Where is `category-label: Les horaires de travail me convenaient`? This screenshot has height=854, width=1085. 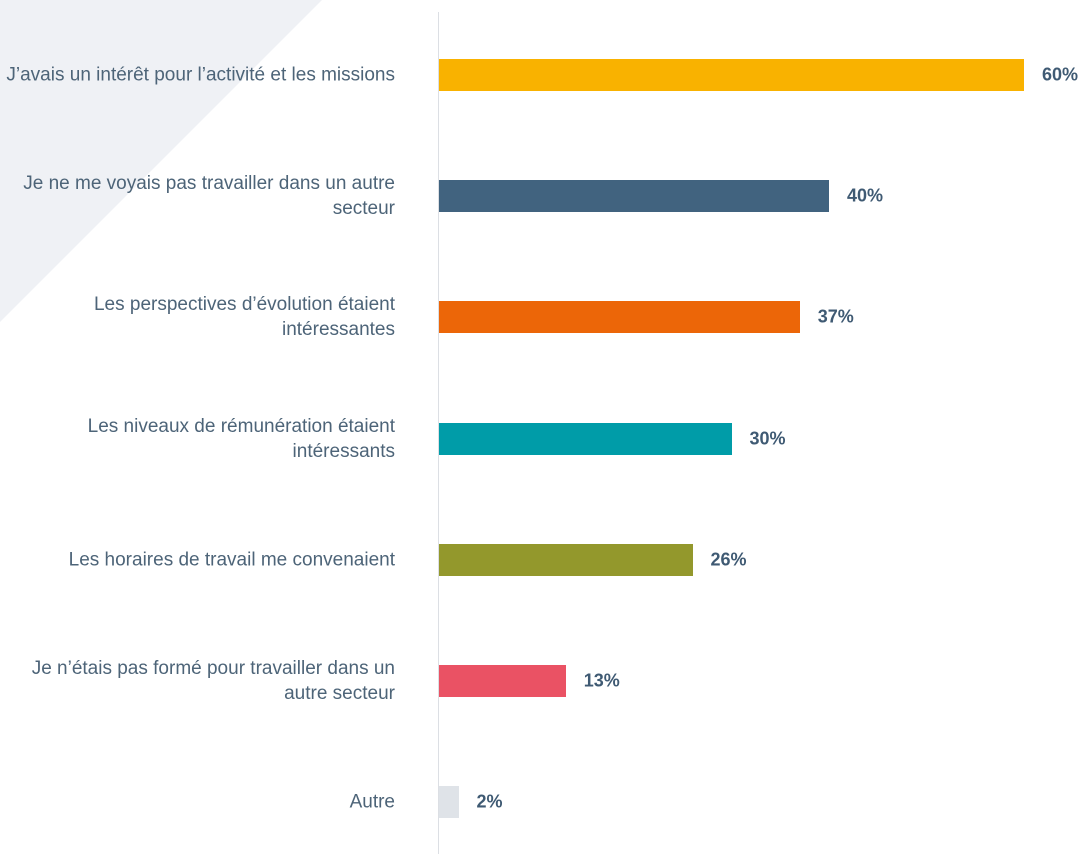
category-label: Les horaires de travail me convenaient is located at coordinates (231, 560).